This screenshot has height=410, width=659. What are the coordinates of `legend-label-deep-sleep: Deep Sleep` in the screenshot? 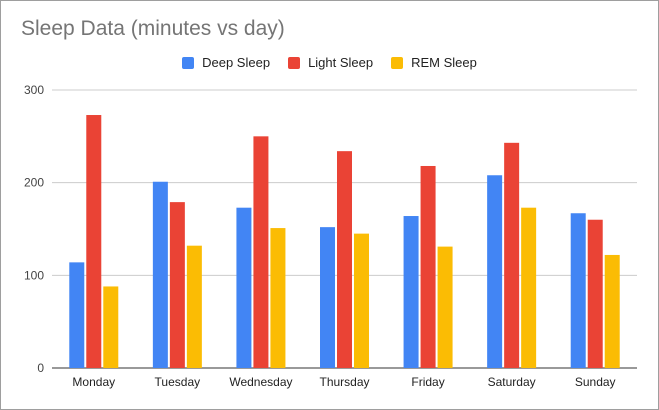 It's located at (236, 62).